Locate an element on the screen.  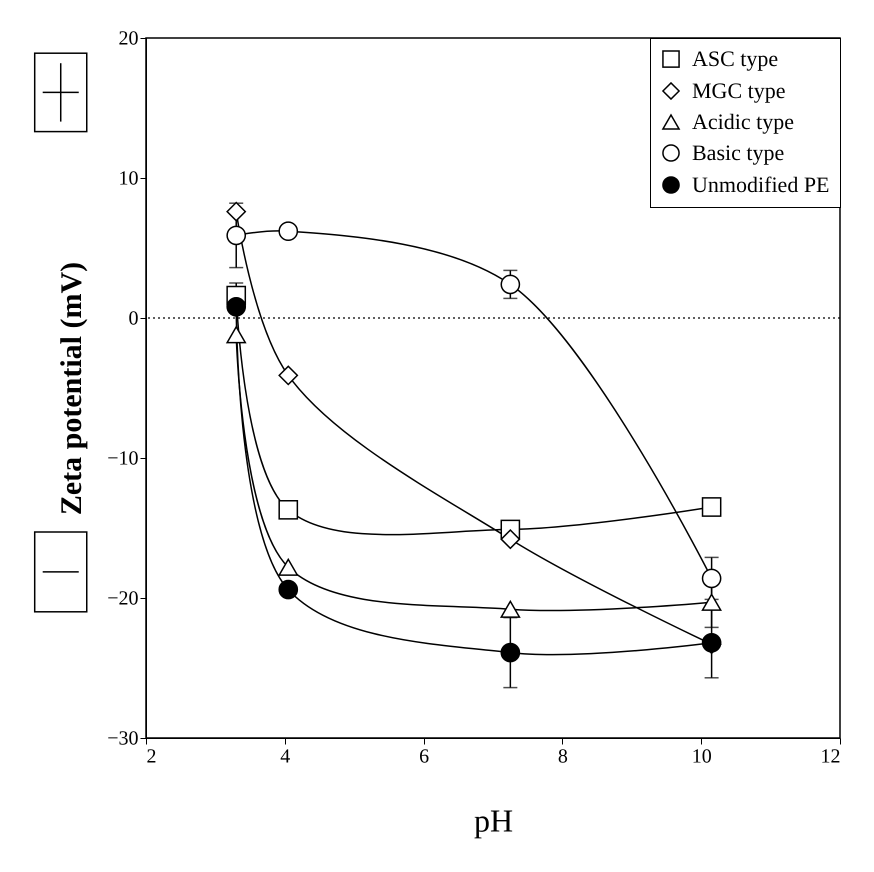
legend-label: Basic type is located at coordinates (738, 152).